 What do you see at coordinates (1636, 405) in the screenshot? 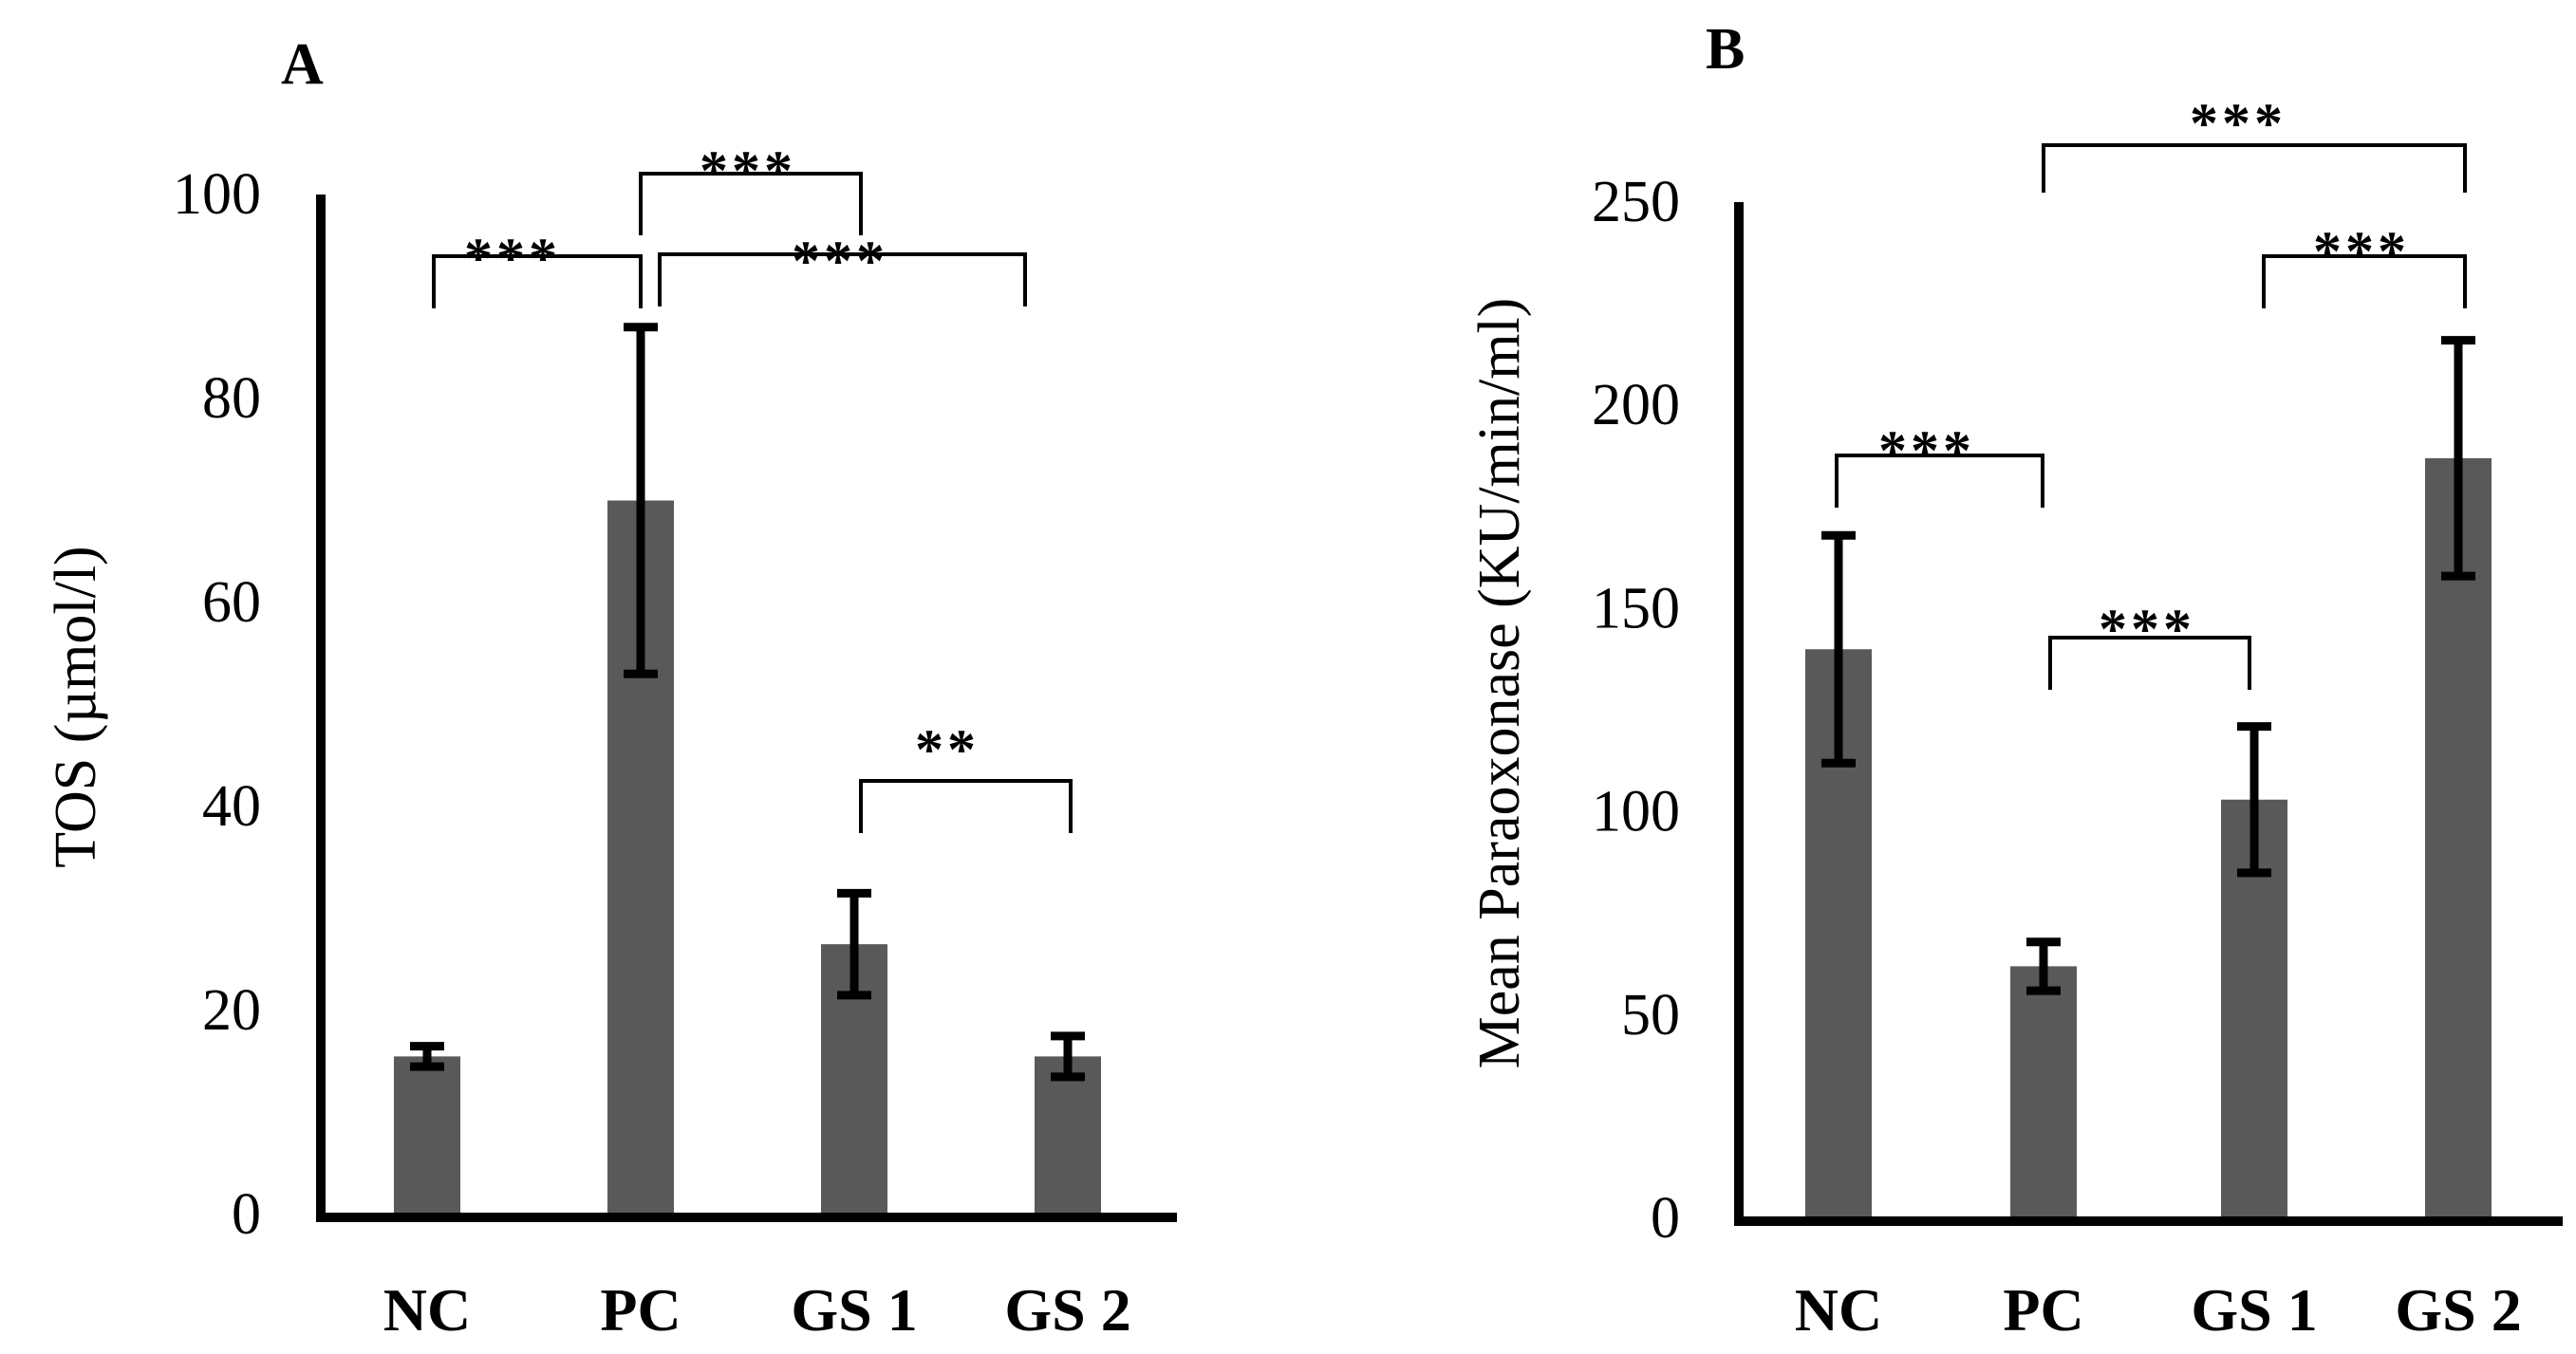
I see `y-tick-label: 200` at bounding box center [1636, 405].